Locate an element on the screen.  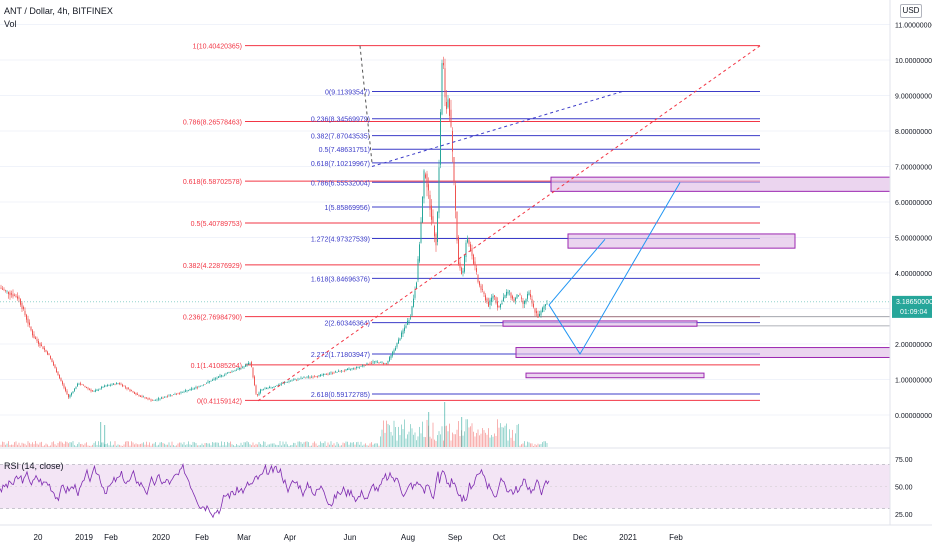
rsi-tick-label: 25.00 is located at coordinates (904, 515).